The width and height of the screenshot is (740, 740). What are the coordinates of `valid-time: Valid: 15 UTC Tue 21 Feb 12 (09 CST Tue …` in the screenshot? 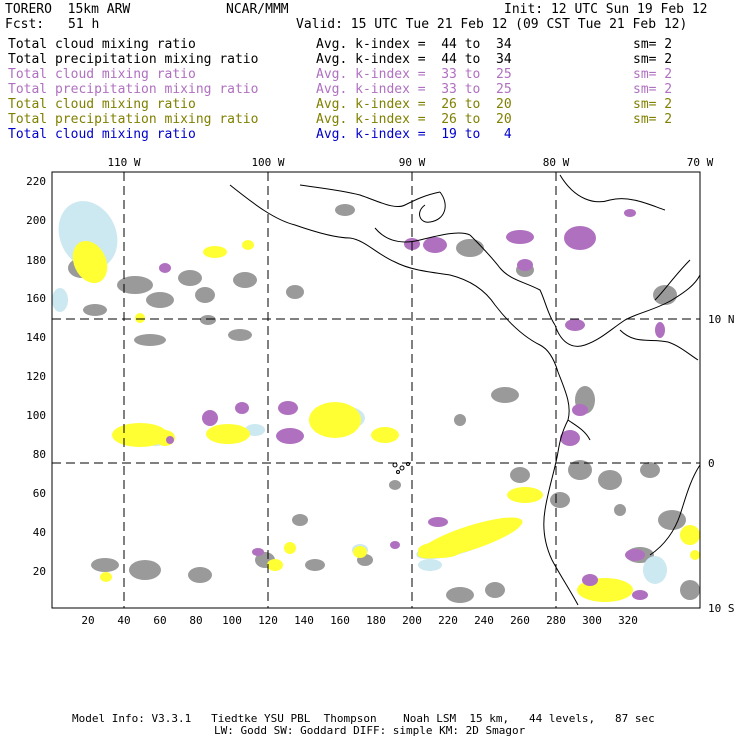 It's located at (492, 24).